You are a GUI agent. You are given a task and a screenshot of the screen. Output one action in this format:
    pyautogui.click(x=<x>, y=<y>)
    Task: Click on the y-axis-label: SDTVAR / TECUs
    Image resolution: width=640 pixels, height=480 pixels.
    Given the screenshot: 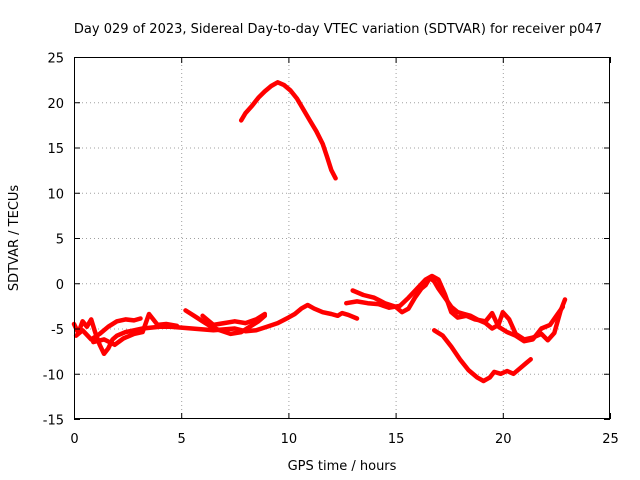 What is the action you would take?
    pyautogui.click(x=14, y=238)
    